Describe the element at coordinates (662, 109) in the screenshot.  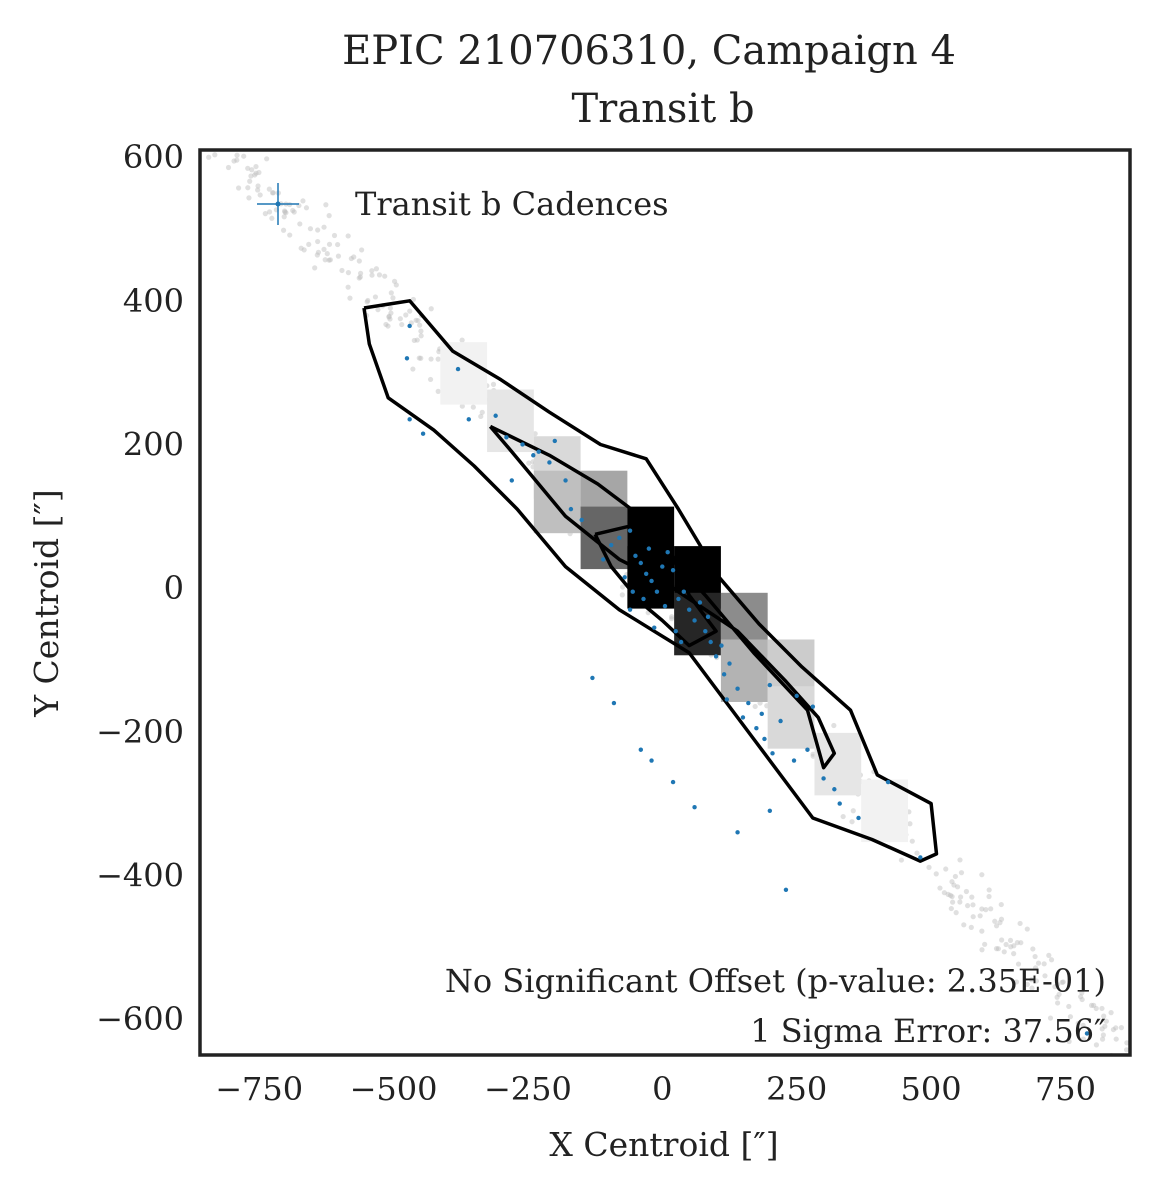
I see `chart-subtitle: Transit b` at that location.